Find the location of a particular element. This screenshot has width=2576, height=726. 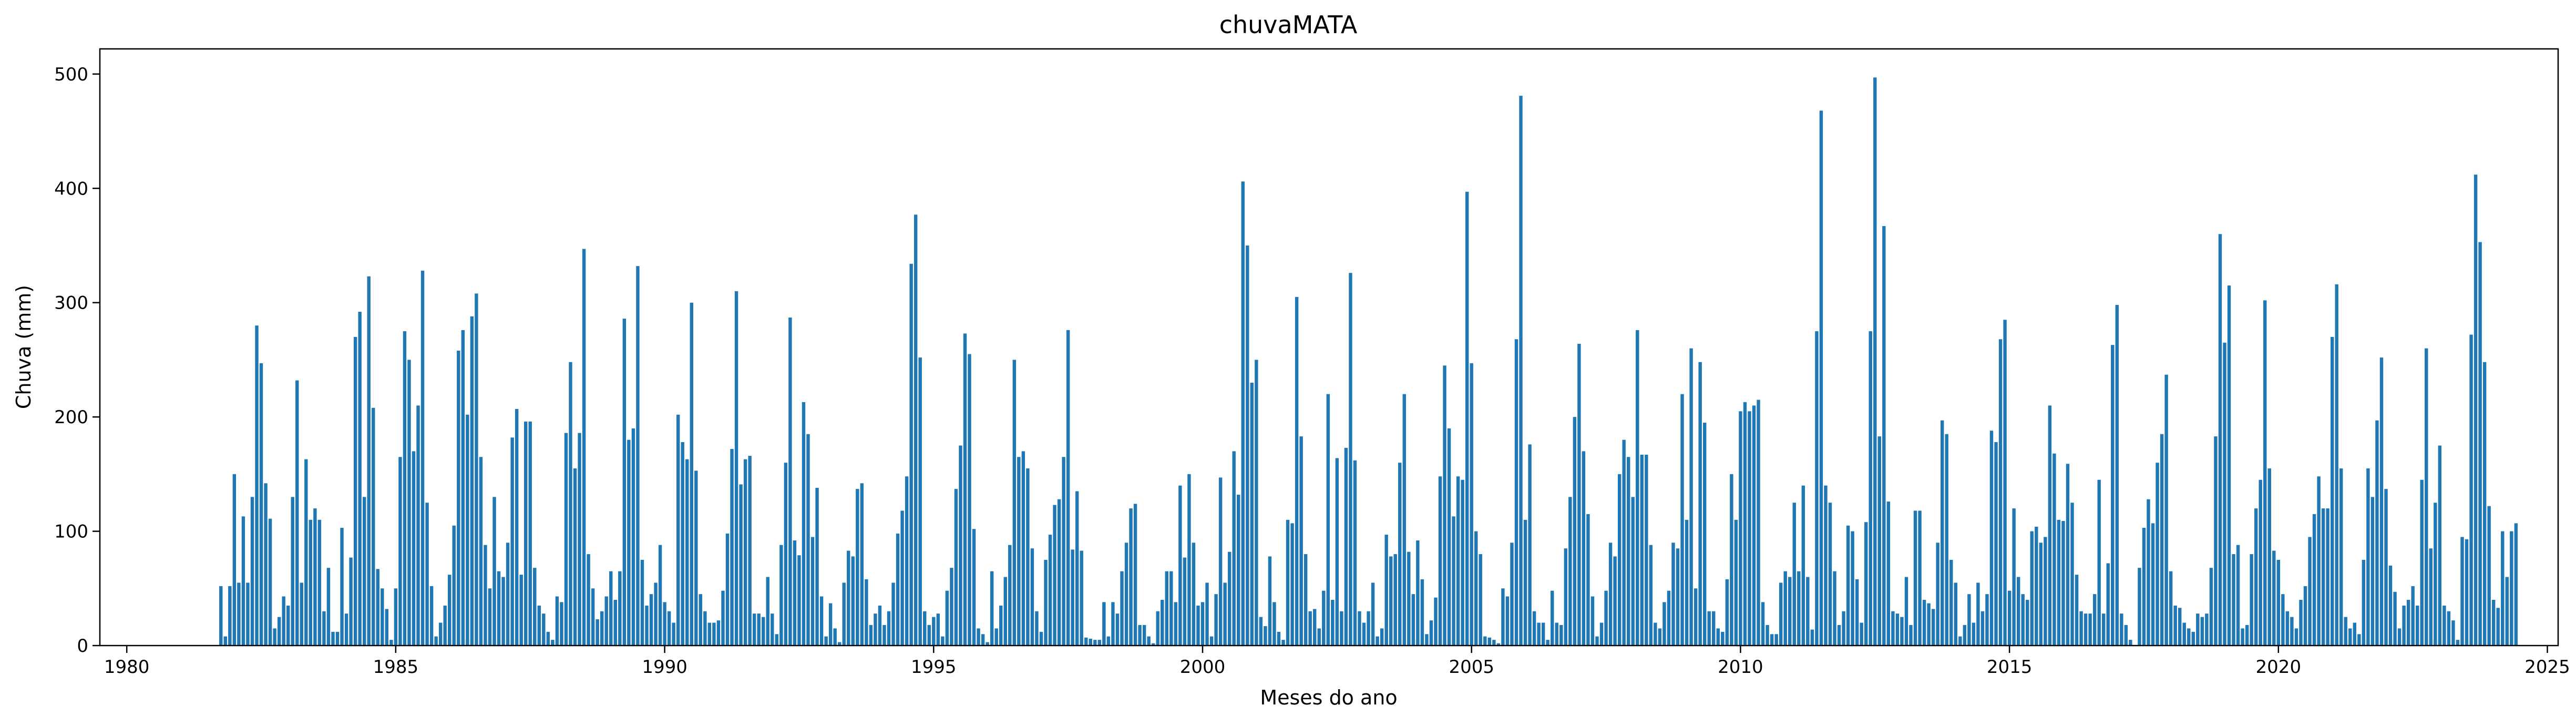

y-tick-label: 500 is located at coordinates (71, 74).